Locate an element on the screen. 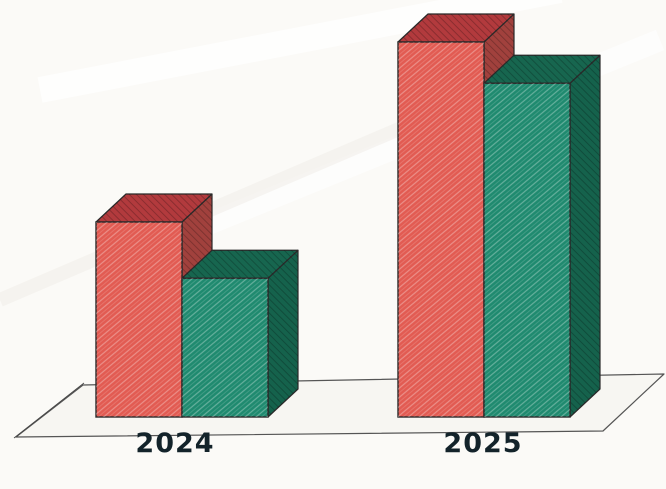  category-label-2025: 2025 is located at coordinates (483, 443).